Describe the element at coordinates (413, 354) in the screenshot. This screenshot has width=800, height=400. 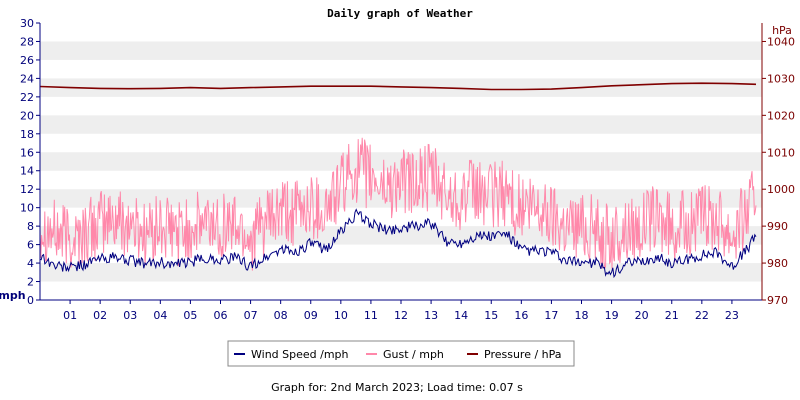
I see `legend-entry: Gust / mph` at that location.